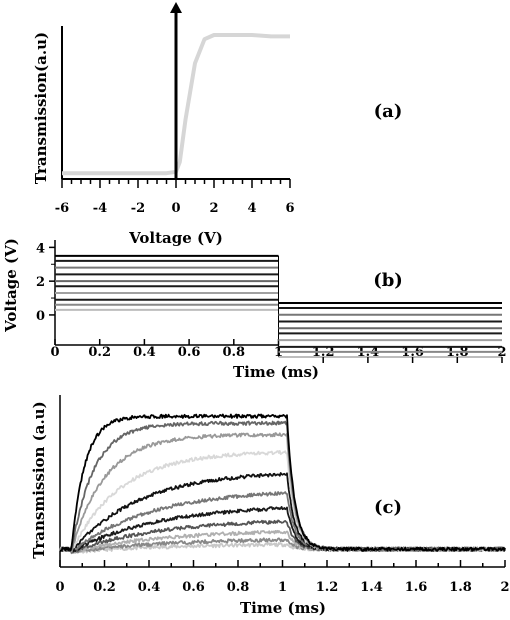  I want to click on panel-a-x-tick-label: -2, so click(138, 208).